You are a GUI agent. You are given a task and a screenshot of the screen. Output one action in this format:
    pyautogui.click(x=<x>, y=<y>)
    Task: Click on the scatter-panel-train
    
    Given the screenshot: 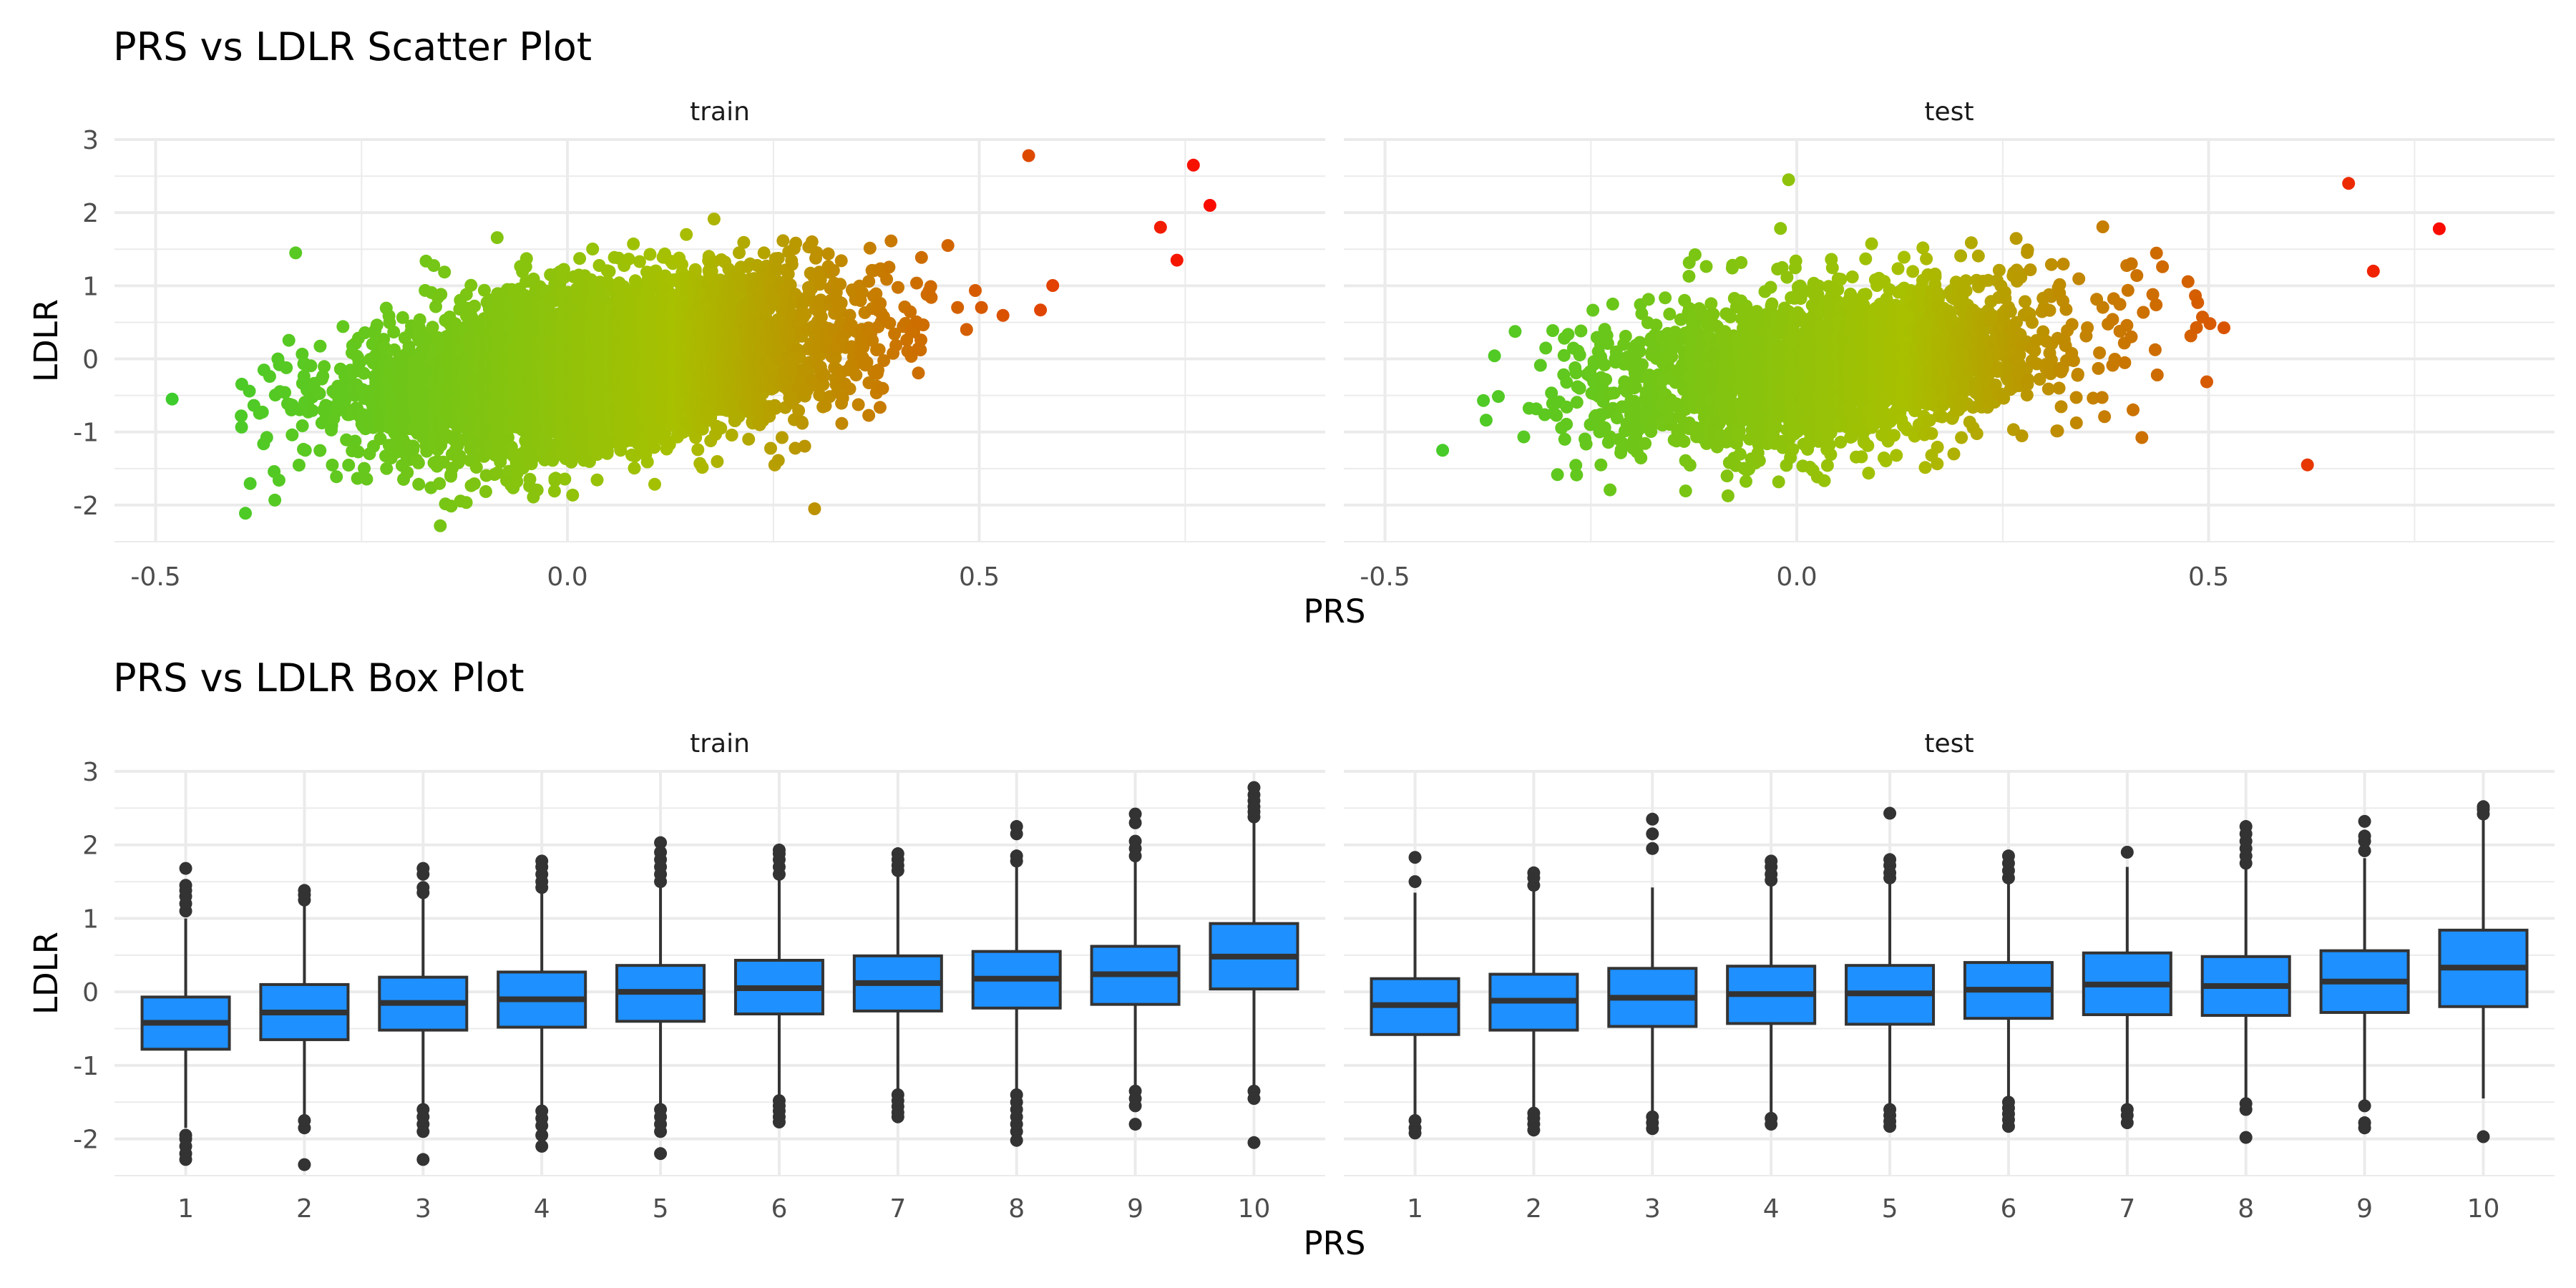 What is the action you would take?
    pyautogui.click(x=719, y=340)
    